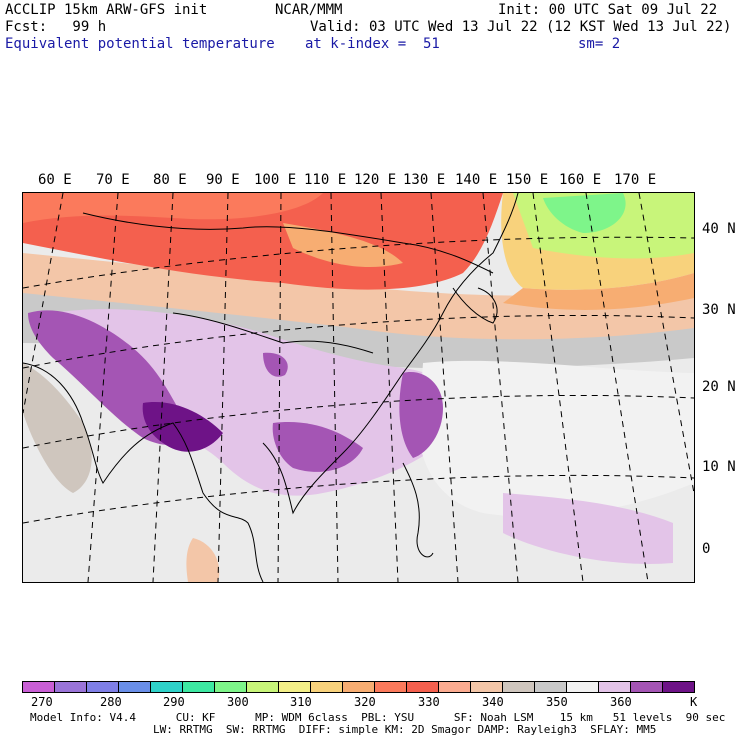 The image size is (740, 740). I want to click on tan-sumatra-region, so click(203, 560).